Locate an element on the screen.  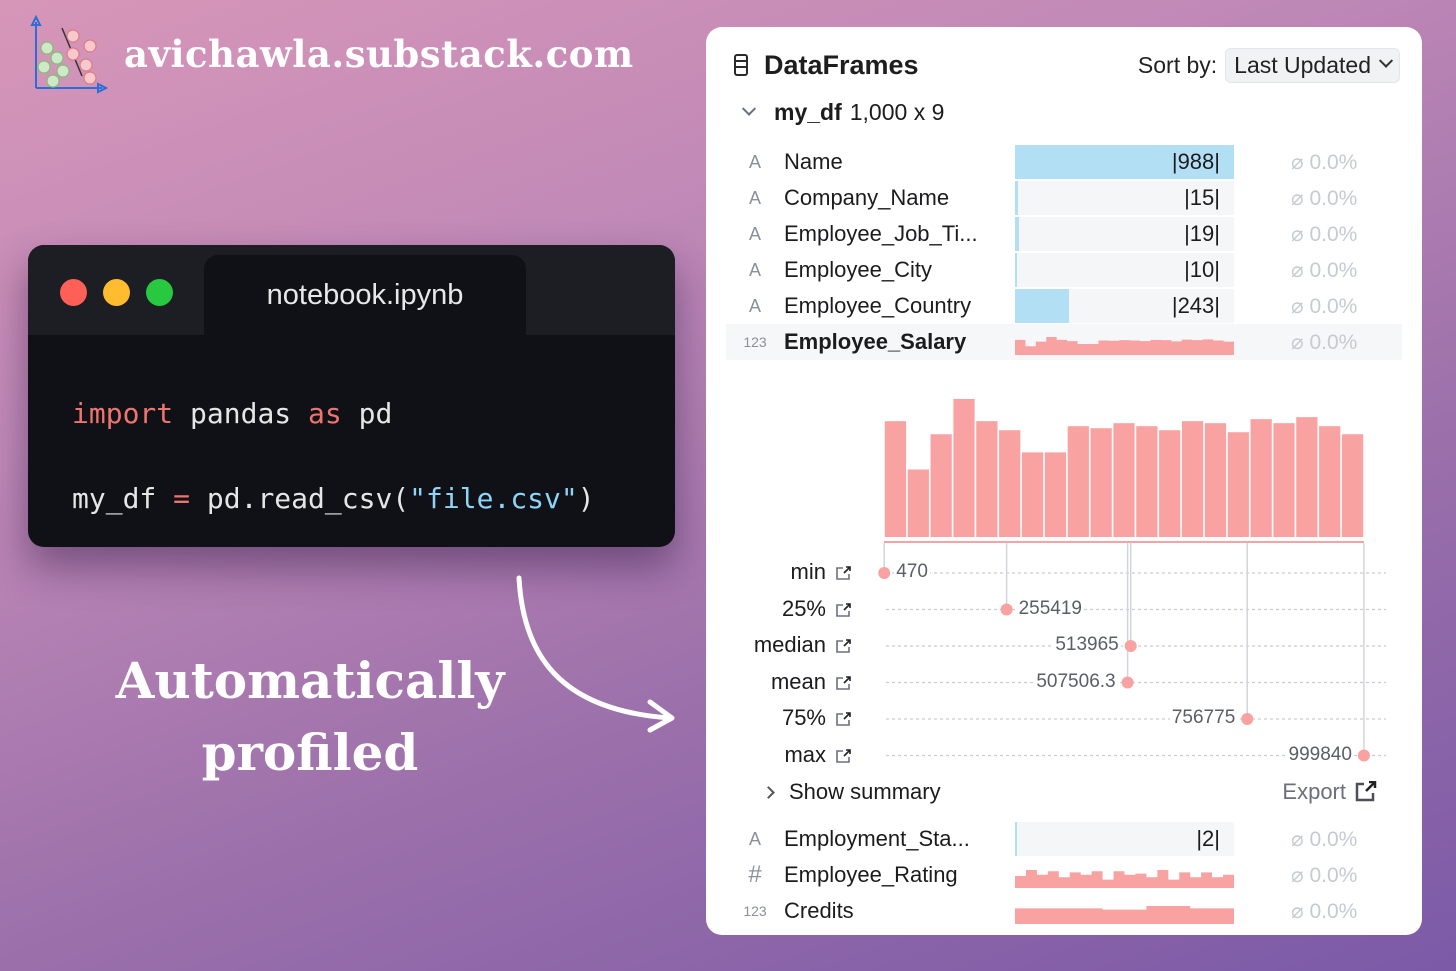
stat-label-median: median is located at coordinates (789, 644).